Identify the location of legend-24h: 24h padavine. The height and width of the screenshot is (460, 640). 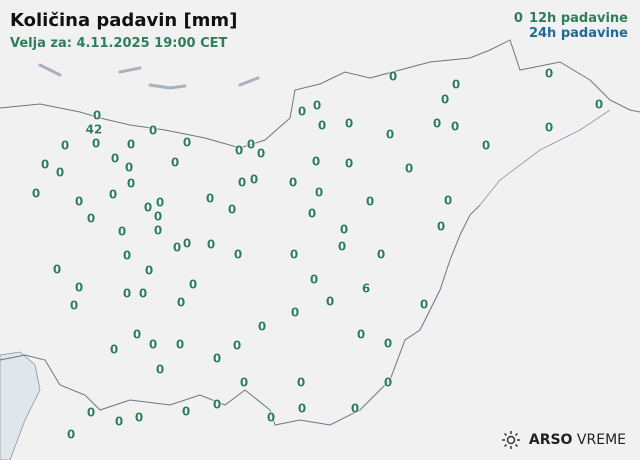
(571, 33).